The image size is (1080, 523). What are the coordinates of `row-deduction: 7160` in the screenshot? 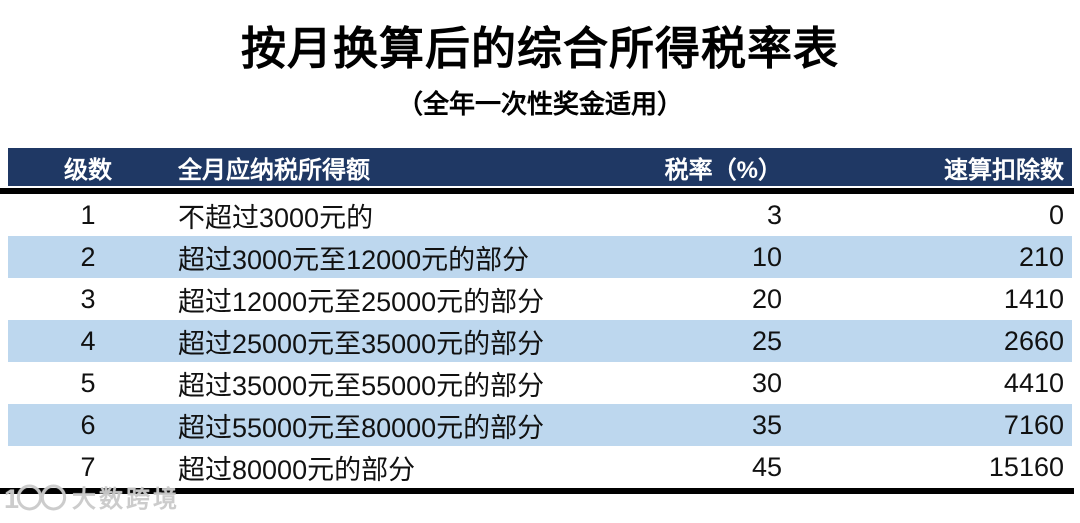 It's located at (1033, 424).